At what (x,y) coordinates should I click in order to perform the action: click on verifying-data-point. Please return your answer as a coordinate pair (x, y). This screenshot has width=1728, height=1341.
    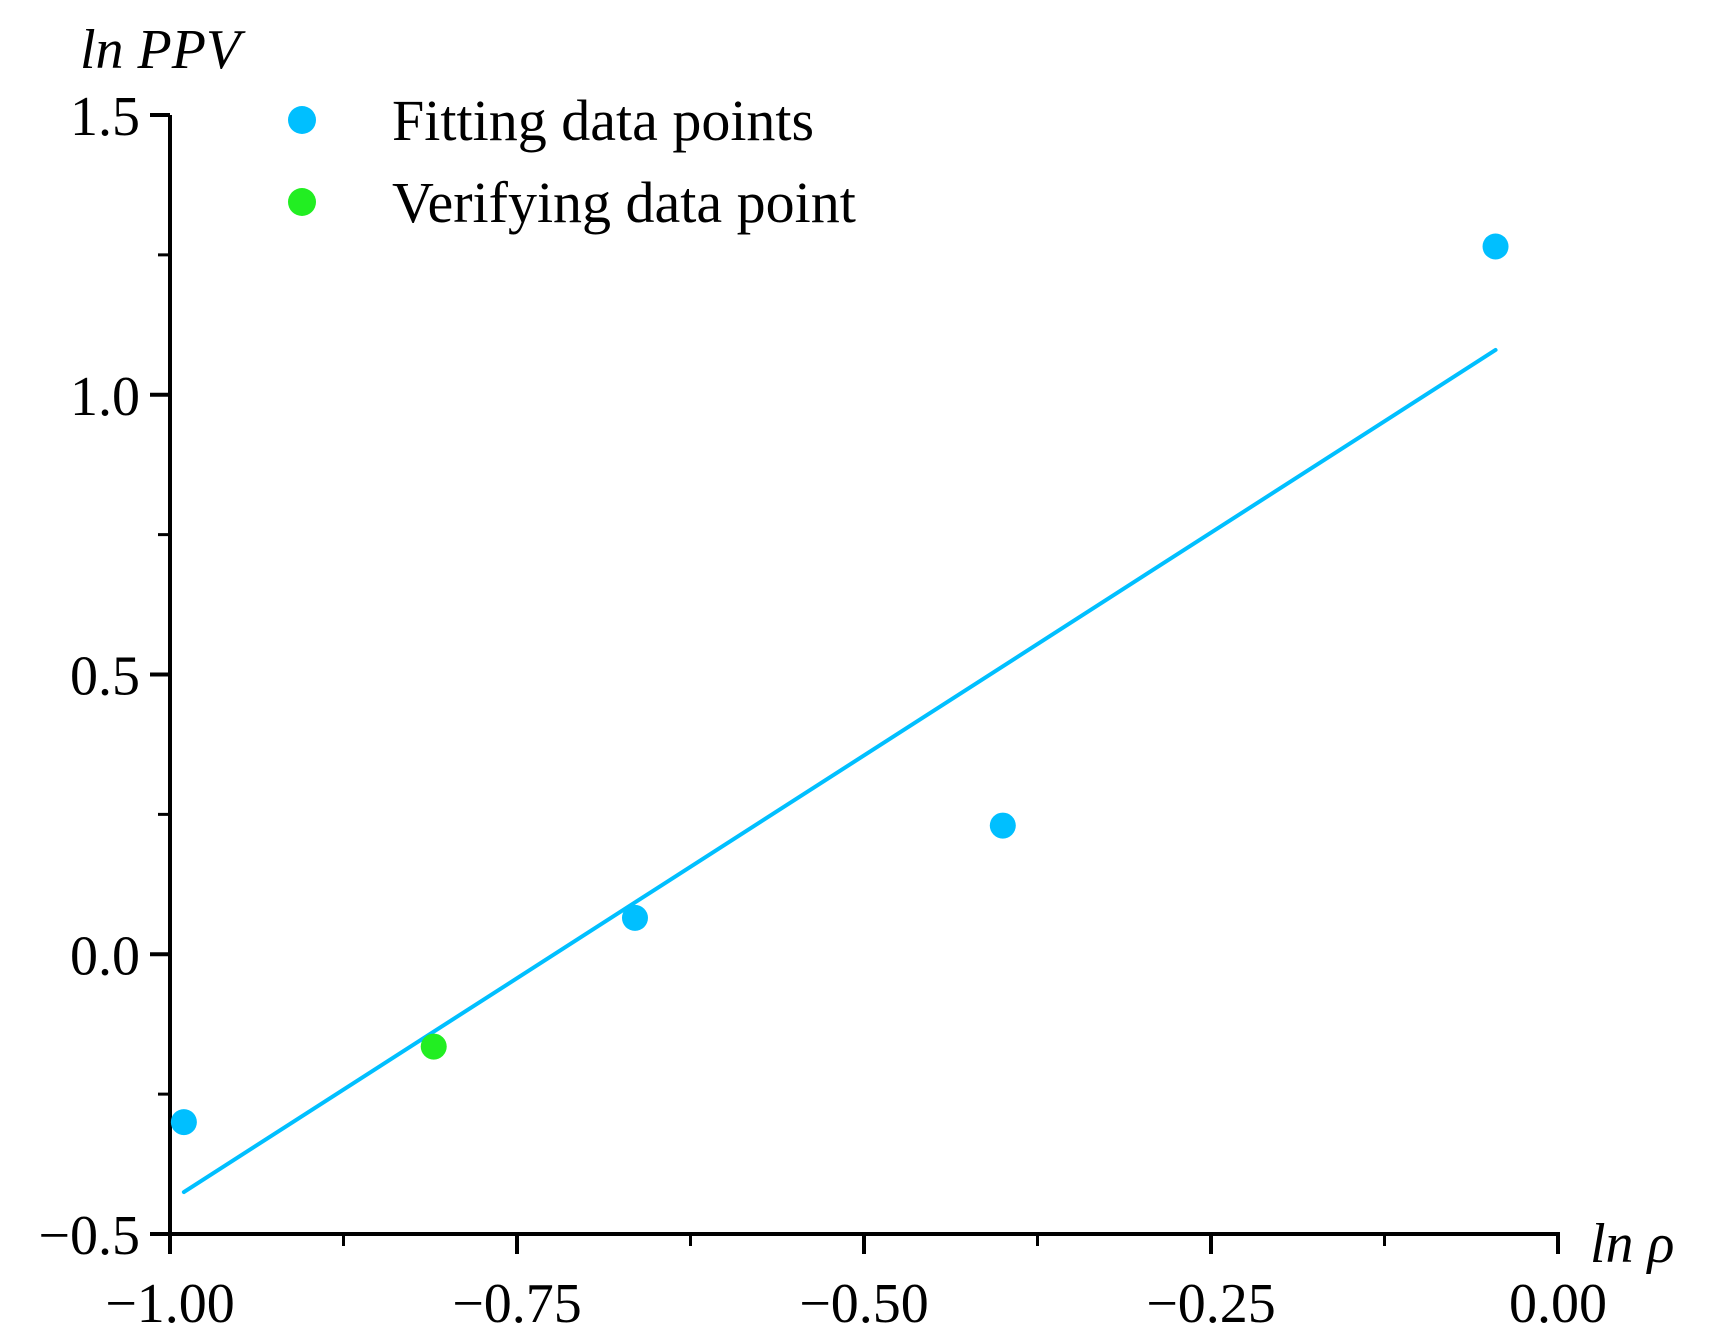
    Looking at the image, I should click on (433, 1046).